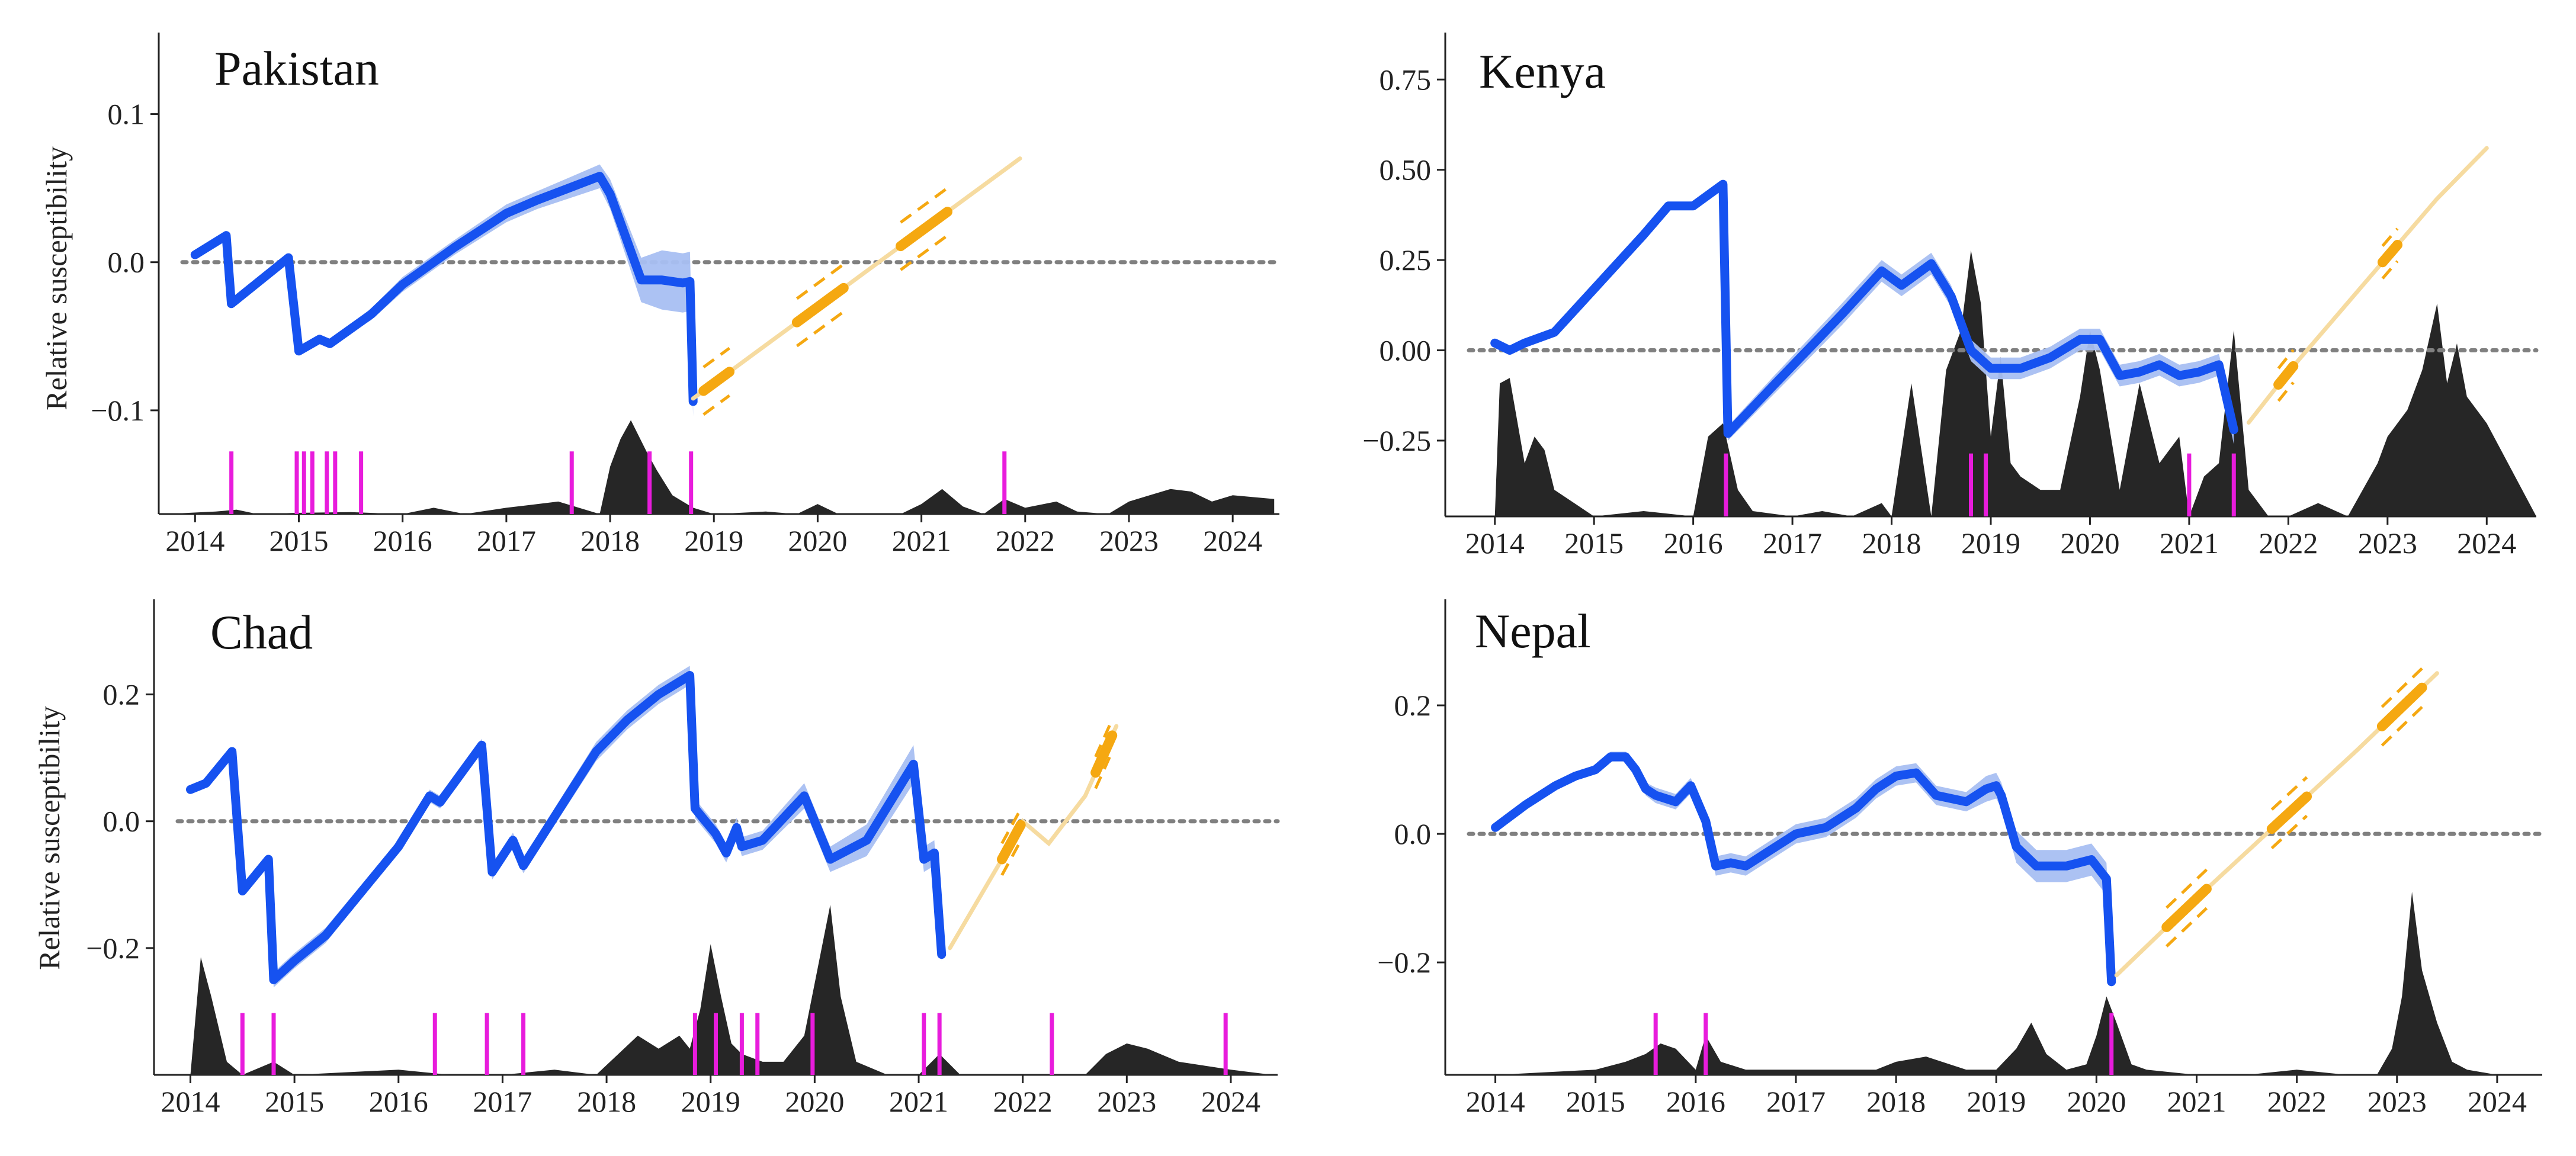  I want to click on y-tick-label: 0.00, so click(1406, 350).